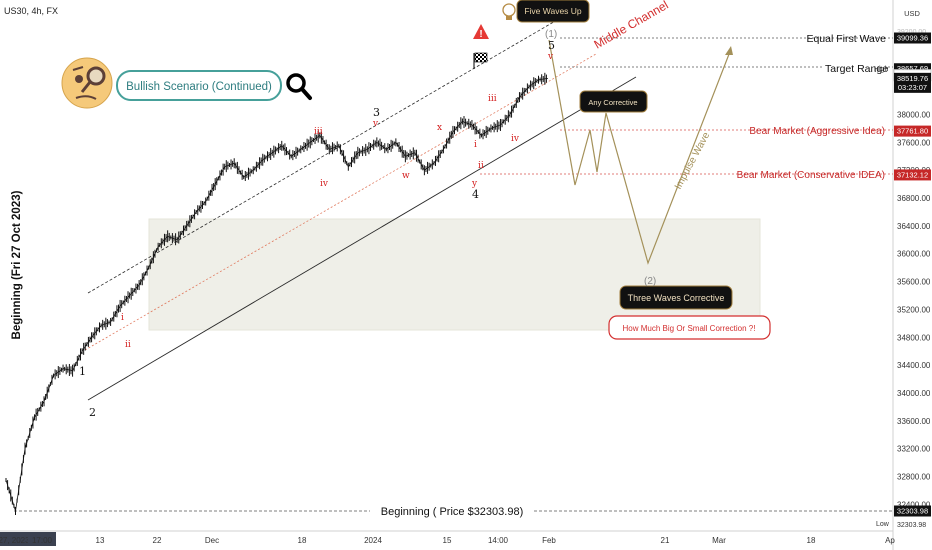  I want to click on wave-label-2: 2, so click(92, 412).